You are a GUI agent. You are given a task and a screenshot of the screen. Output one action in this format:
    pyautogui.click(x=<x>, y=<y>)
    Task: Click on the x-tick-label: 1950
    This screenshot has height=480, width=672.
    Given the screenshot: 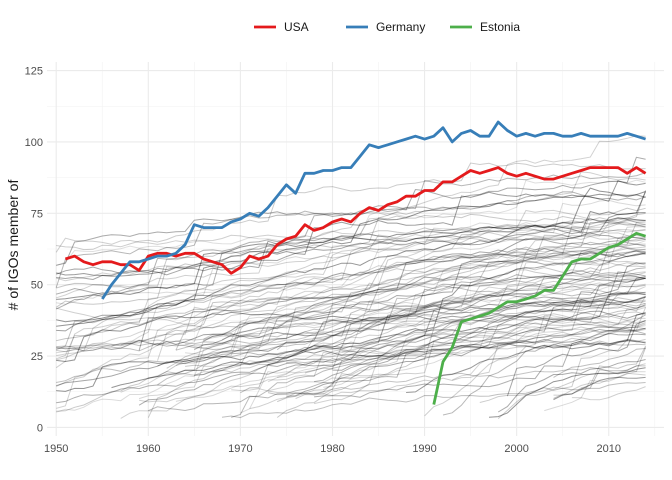 What is the action you would take?
    pyautogui.click(x=56, y=449)
    